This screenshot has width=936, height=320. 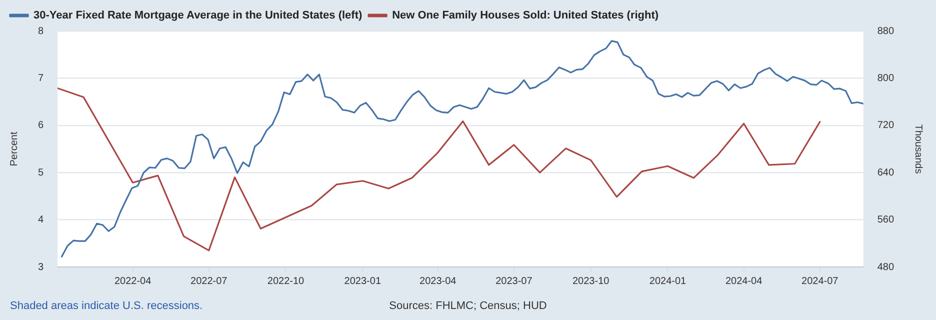 What do you see at coordinates (41, 220) in the screenshot?
I see `y-tick-label: 4` at bounding box center [41, 220].